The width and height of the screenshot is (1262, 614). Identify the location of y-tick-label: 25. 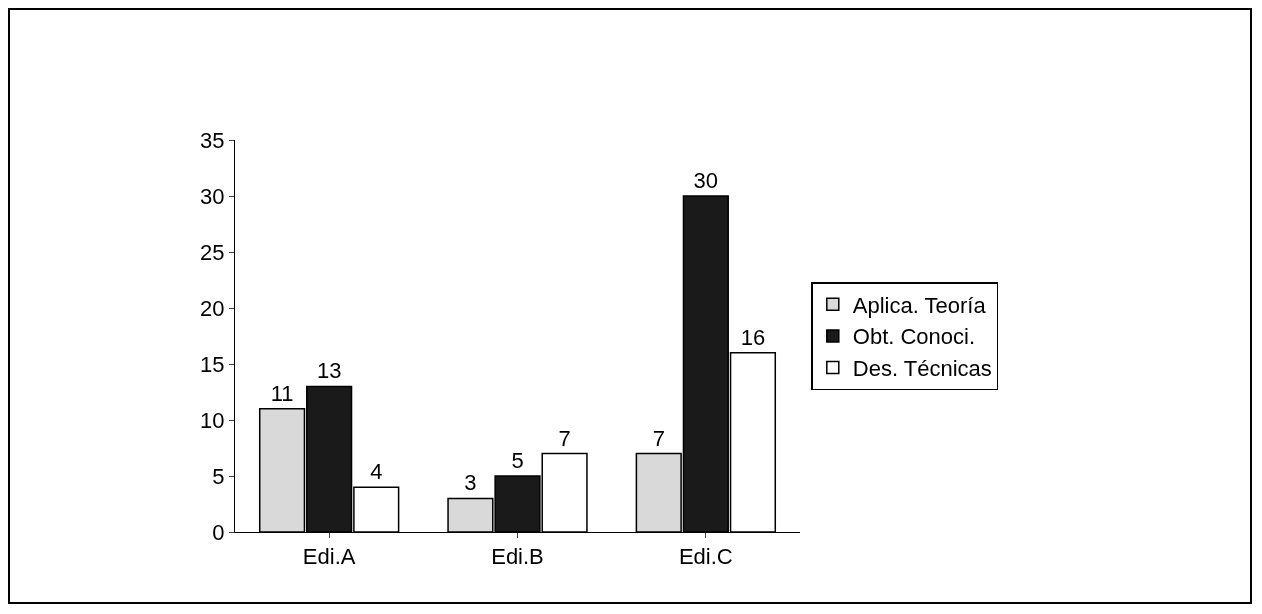
(212, 252).